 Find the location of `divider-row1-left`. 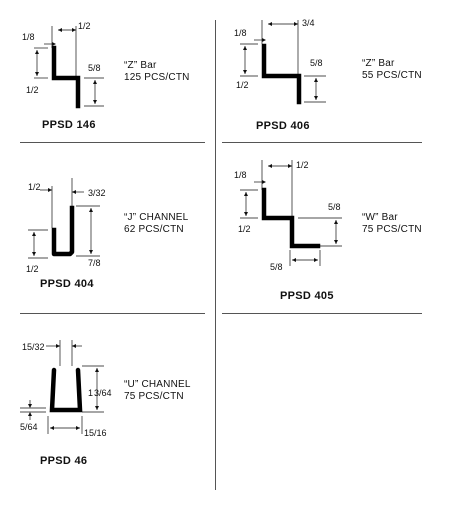

divider-row1-left is located at coordinates (112, 142).